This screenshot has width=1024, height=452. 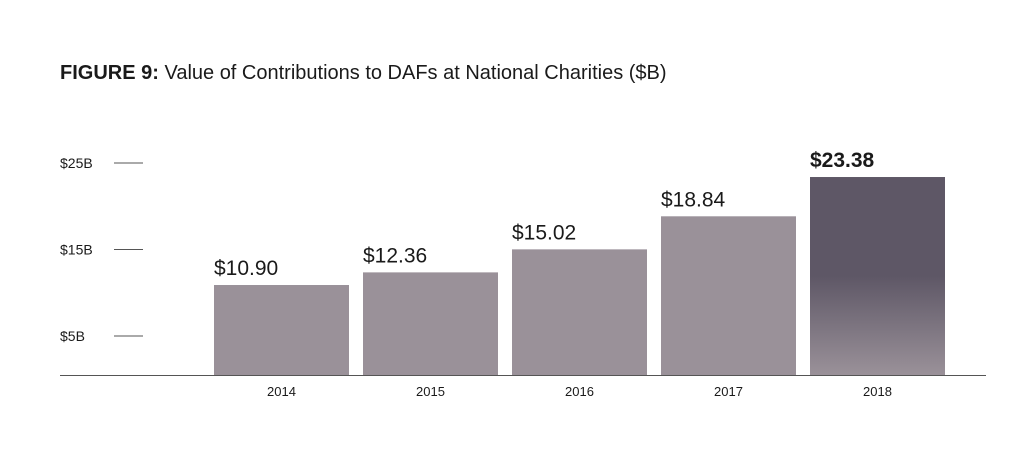 I want to click on value-label-2018: $23.38, so click(x=842, y=160).